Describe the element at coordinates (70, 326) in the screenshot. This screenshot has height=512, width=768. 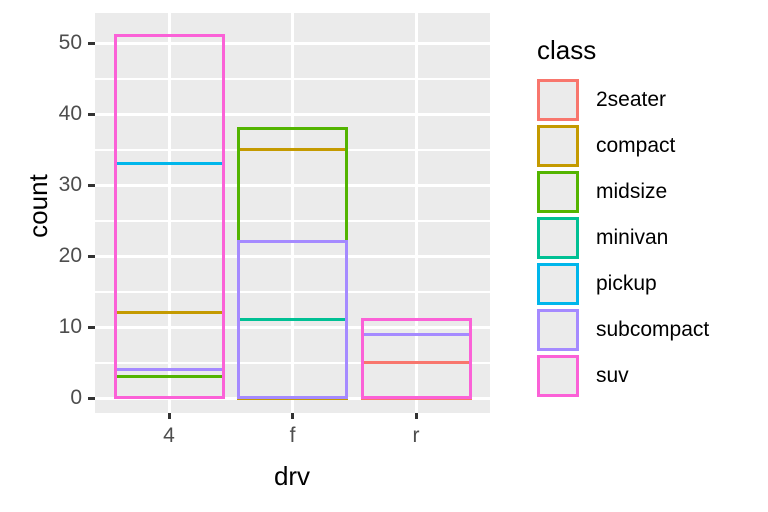
I see `y-tick-label-10: 10` at that location.